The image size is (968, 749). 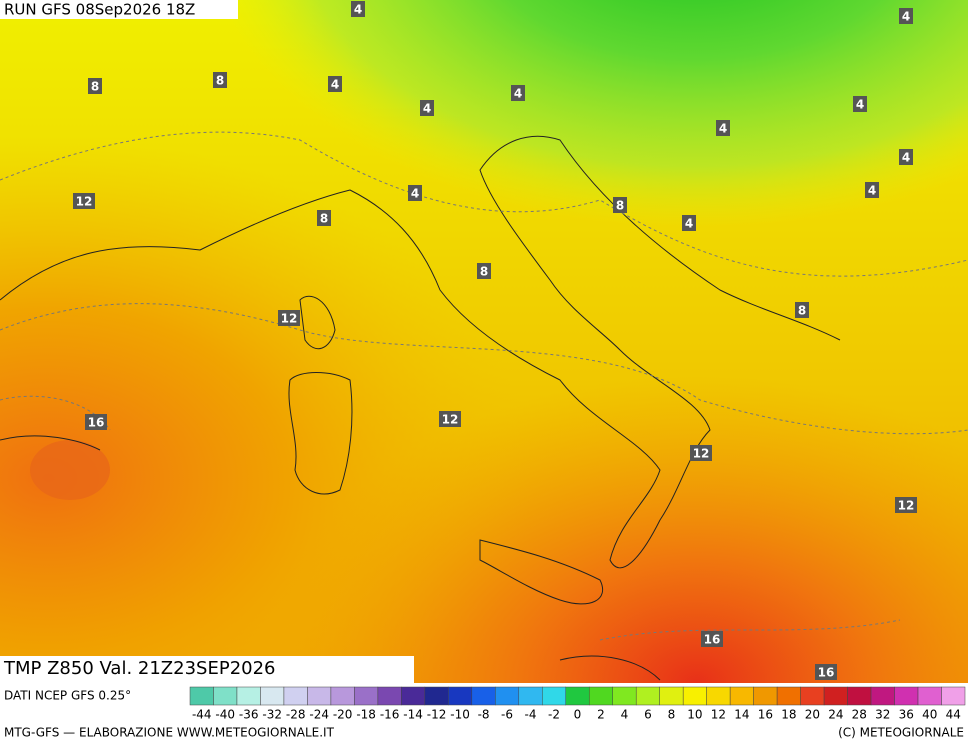 What do you see at coordinates (139, 668) in the screenshot?
I see `field-label: TMP Z850 Val. 21Z23SEP2026` at bounding box center [139, 668].